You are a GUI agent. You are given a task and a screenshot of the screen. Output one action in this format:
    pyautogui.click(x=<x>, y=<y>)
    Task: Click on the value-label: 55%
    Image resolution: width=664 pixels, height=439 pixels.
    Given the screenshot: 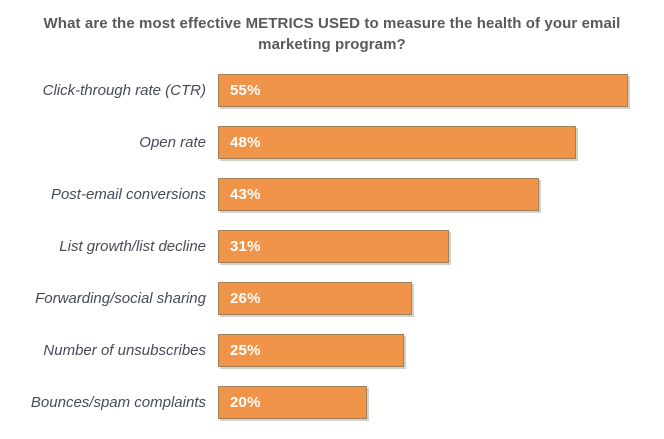 What is the action you would take?
    pyautogui.click(x=245, y=90)
    